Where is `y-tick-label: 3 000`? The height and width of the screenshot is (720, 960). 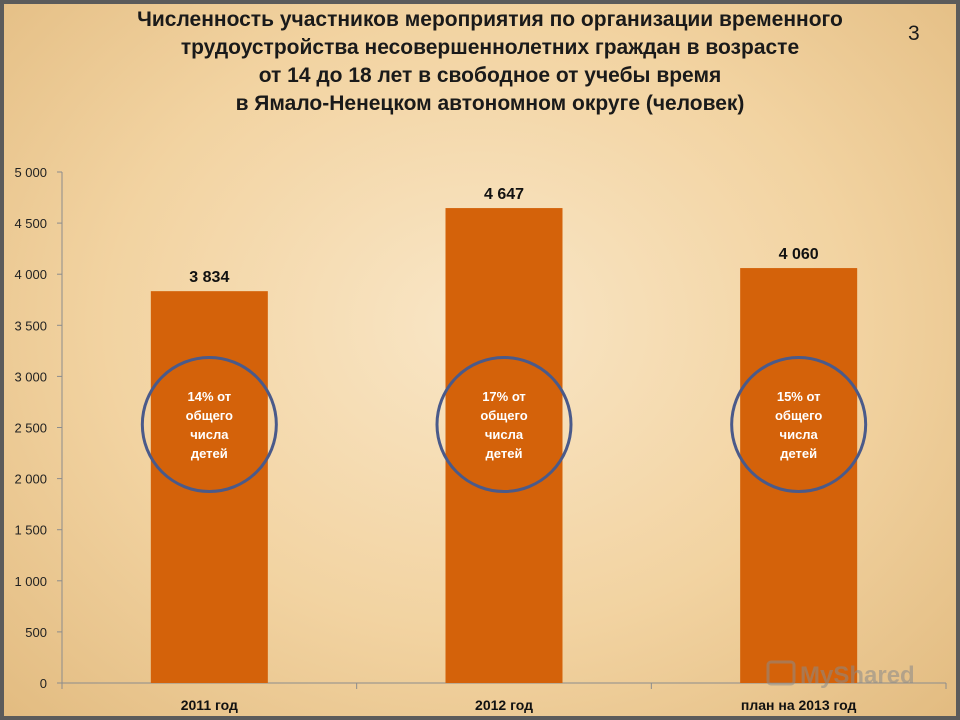
y-tick-label: 3 000 is located at coordinates (30, 376).